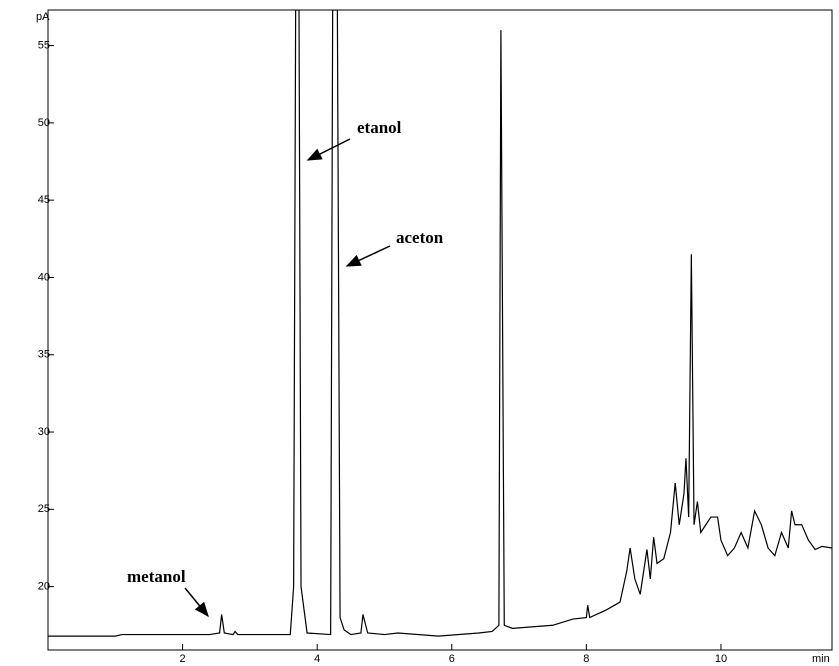 This screenshot has height=666, width=839. What do you see at coordinates (44, 45) in the screenshot?
I see `y-tick-label: 55` at bounding box center [44, 45].